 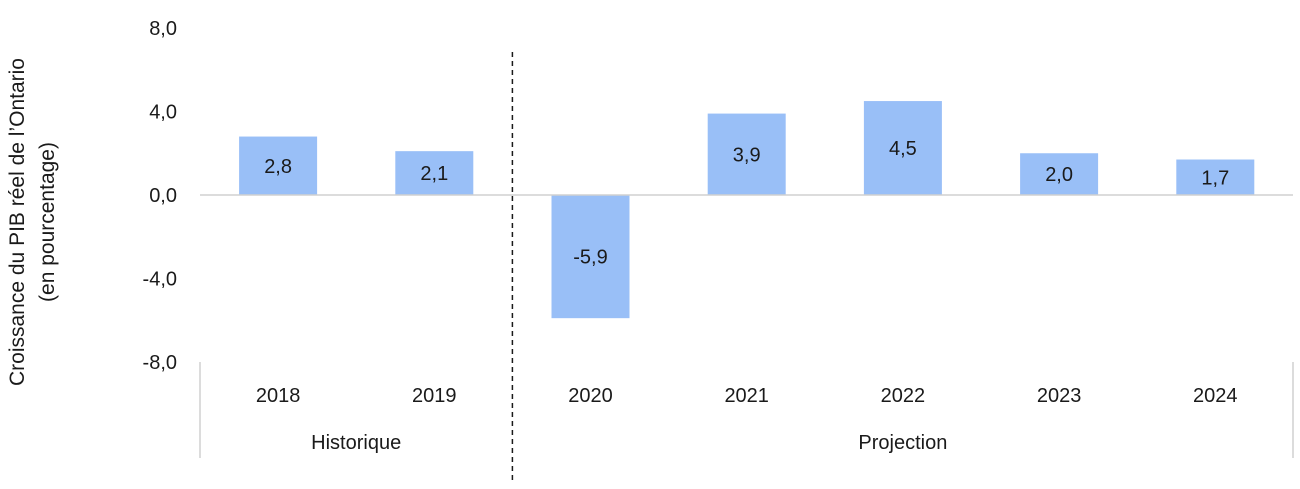 I want to click on data-label: 1,7, so click(x=1215, y=178).